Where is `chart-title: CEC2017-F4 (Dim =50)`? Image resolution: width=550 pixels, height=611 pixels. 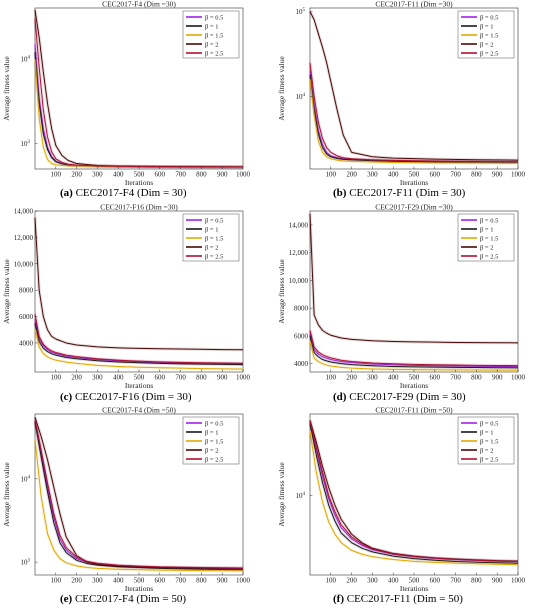 chart-title: CEC2017-F4 (Dim =50) is located at coordinates (139, 410).